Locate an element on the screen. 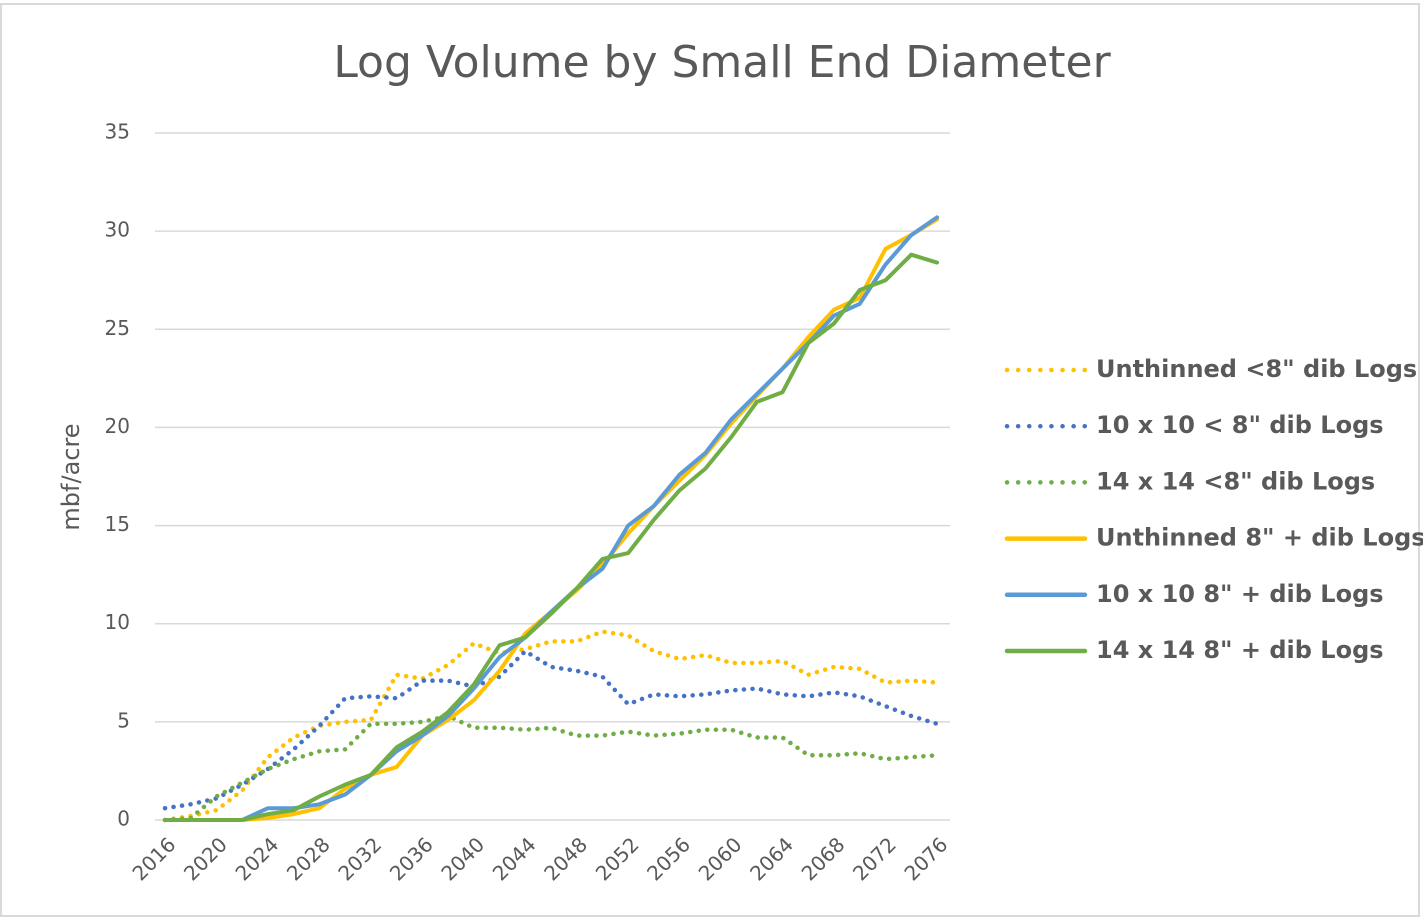 The width and height of the screenshot is (1423, 919). legend-label: Unthinned 8" + dib Logs is located at coordinates (1259, 538).